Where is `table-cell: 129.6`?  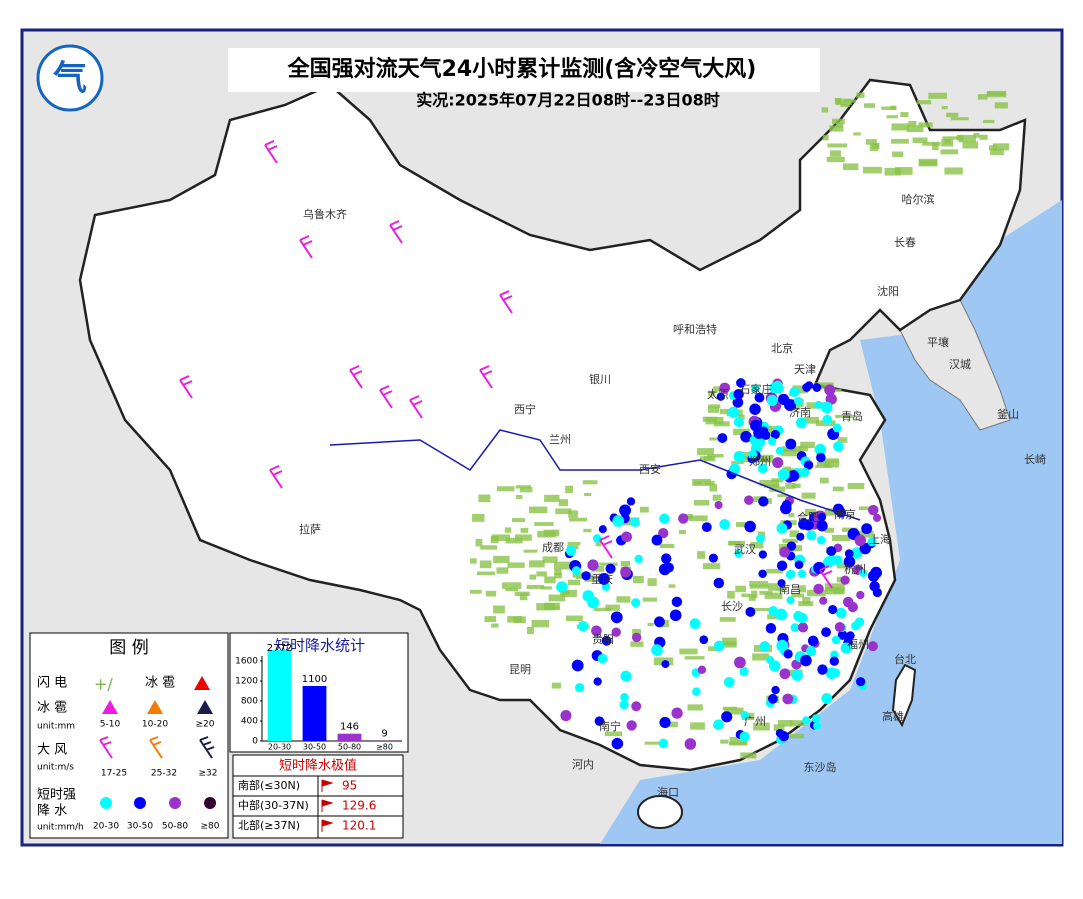
table-cell: 129.6 is located at coordinates (359, 806).